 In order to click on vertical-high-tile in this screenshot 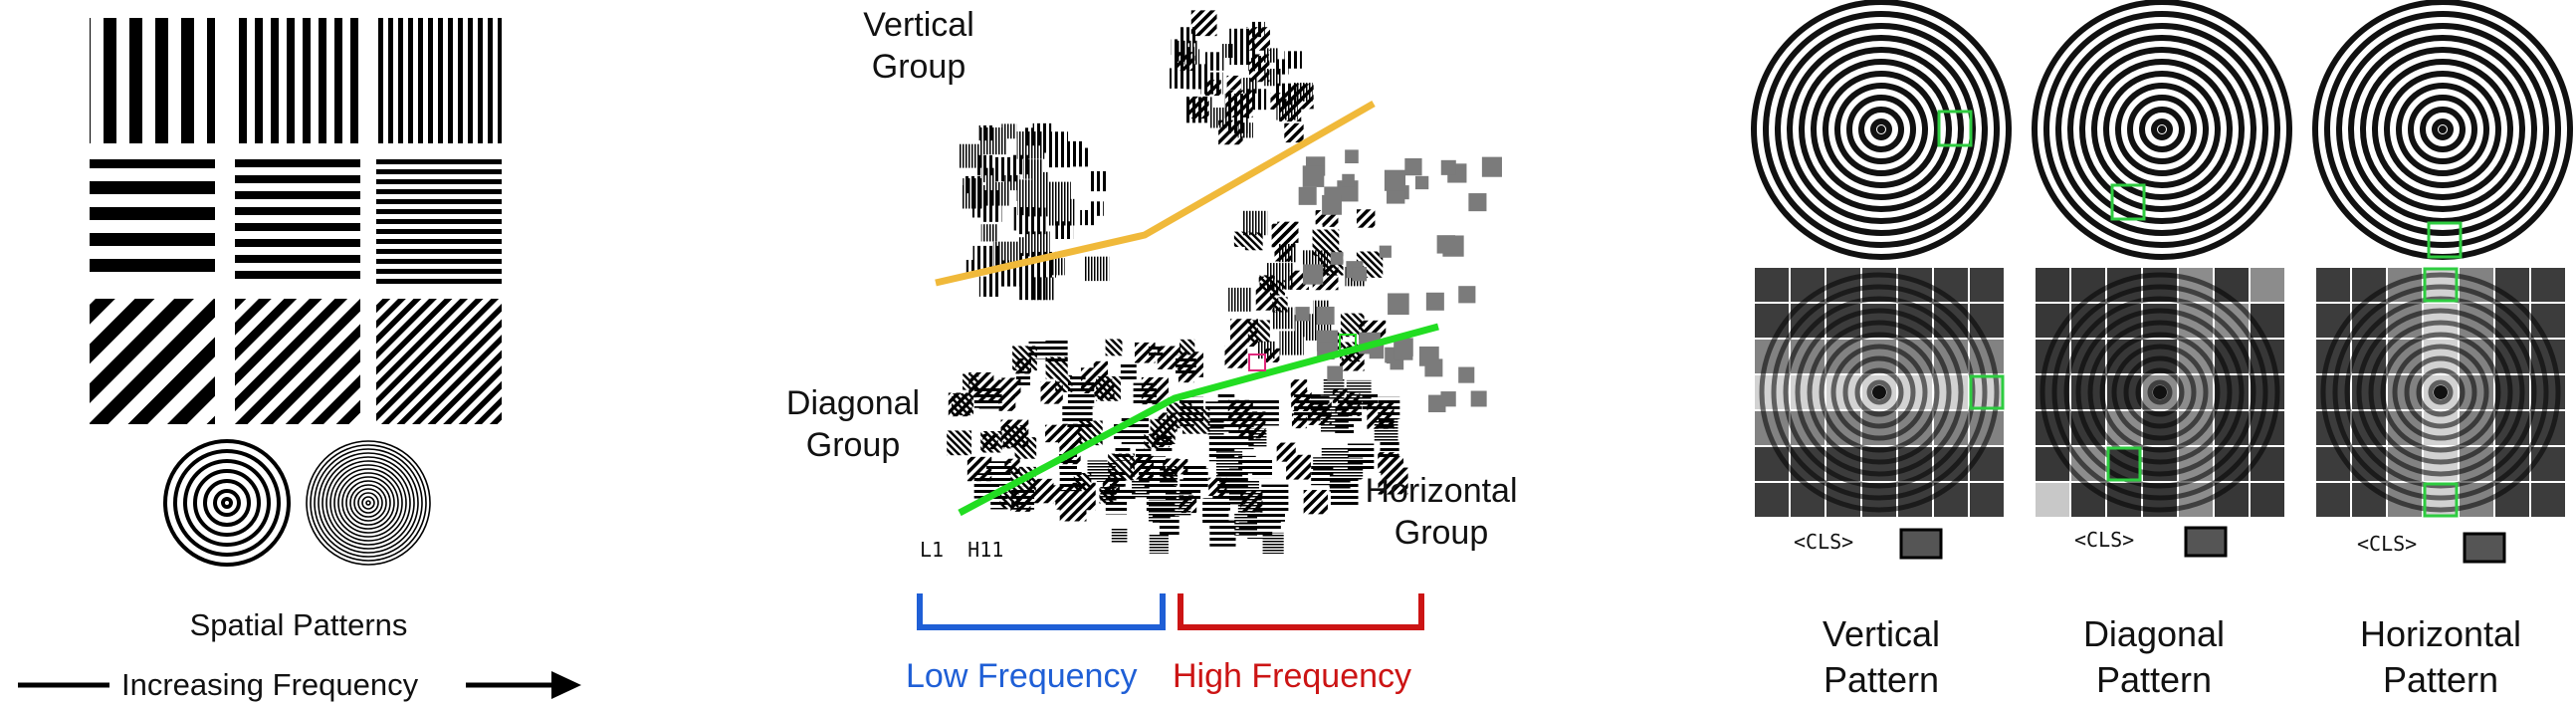, I will do `click(439, 80)`.